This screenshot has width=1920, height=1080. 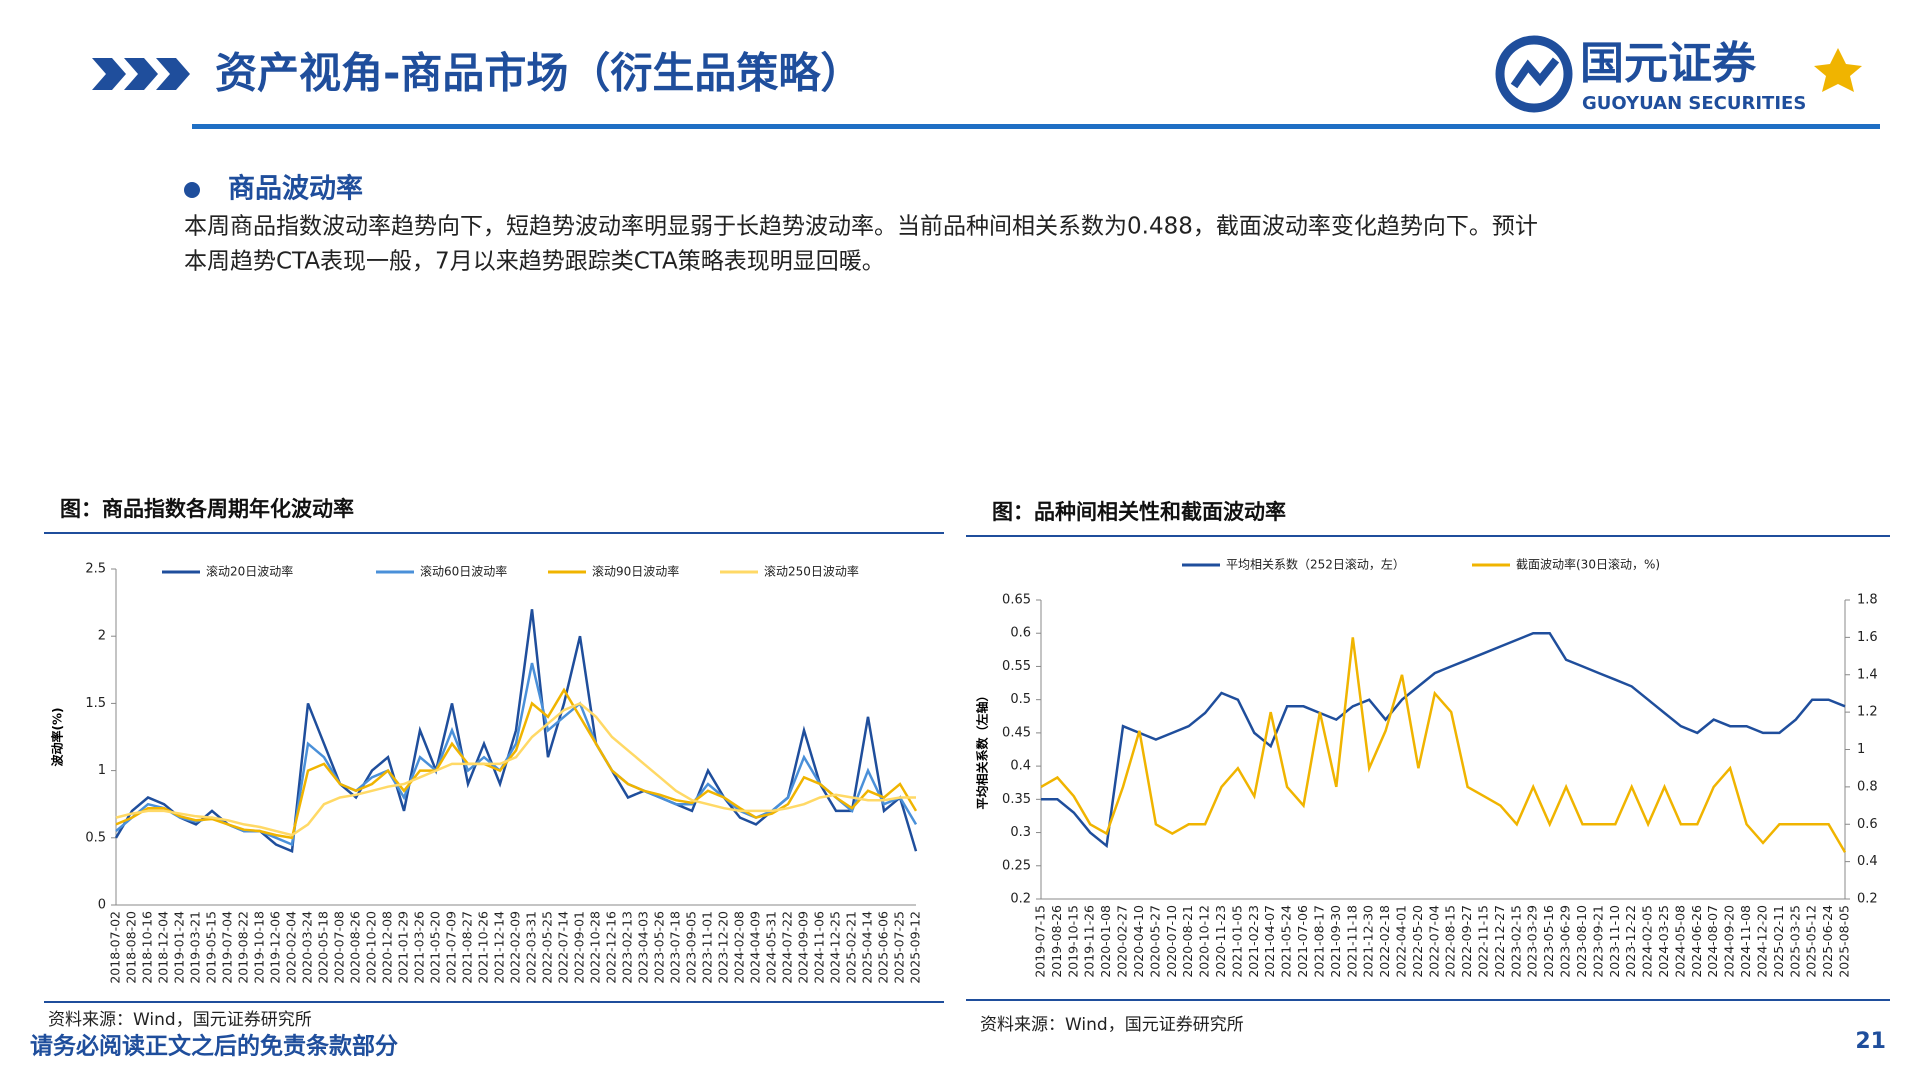 I want to click on y-tick-label: 0.5, so click(x=95, y=837).